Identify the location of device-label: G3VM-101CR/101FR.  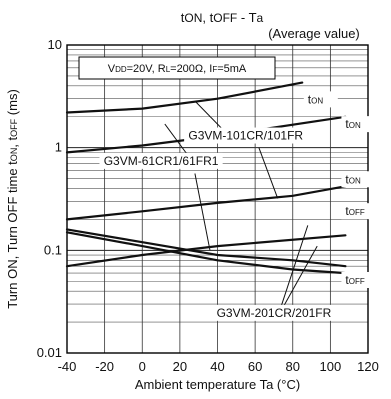
(245, 136).